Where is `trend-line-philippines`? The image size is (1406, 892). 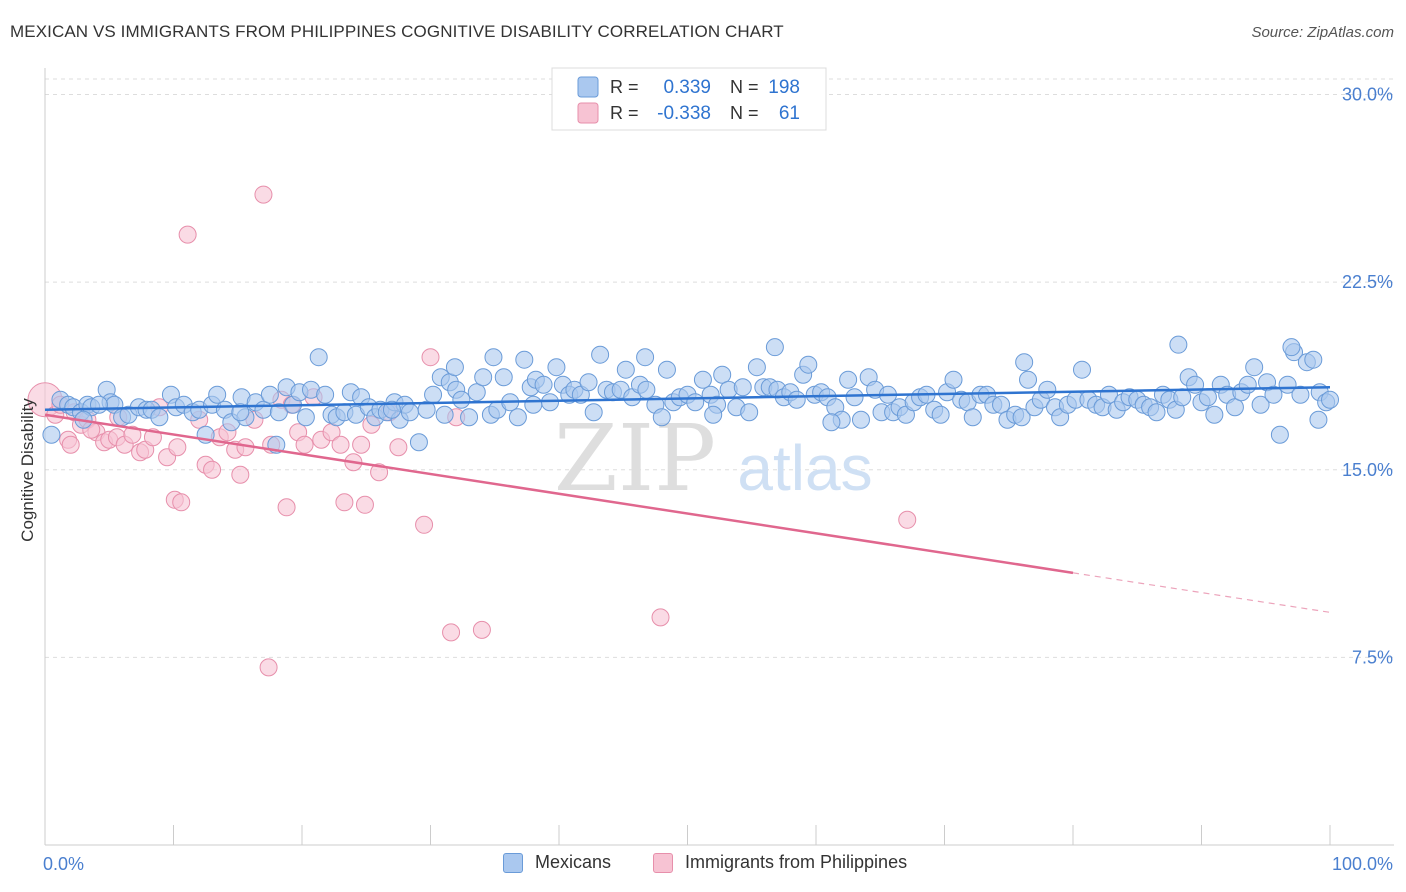 trend-line-philippines is located at coordinates (559, 494).